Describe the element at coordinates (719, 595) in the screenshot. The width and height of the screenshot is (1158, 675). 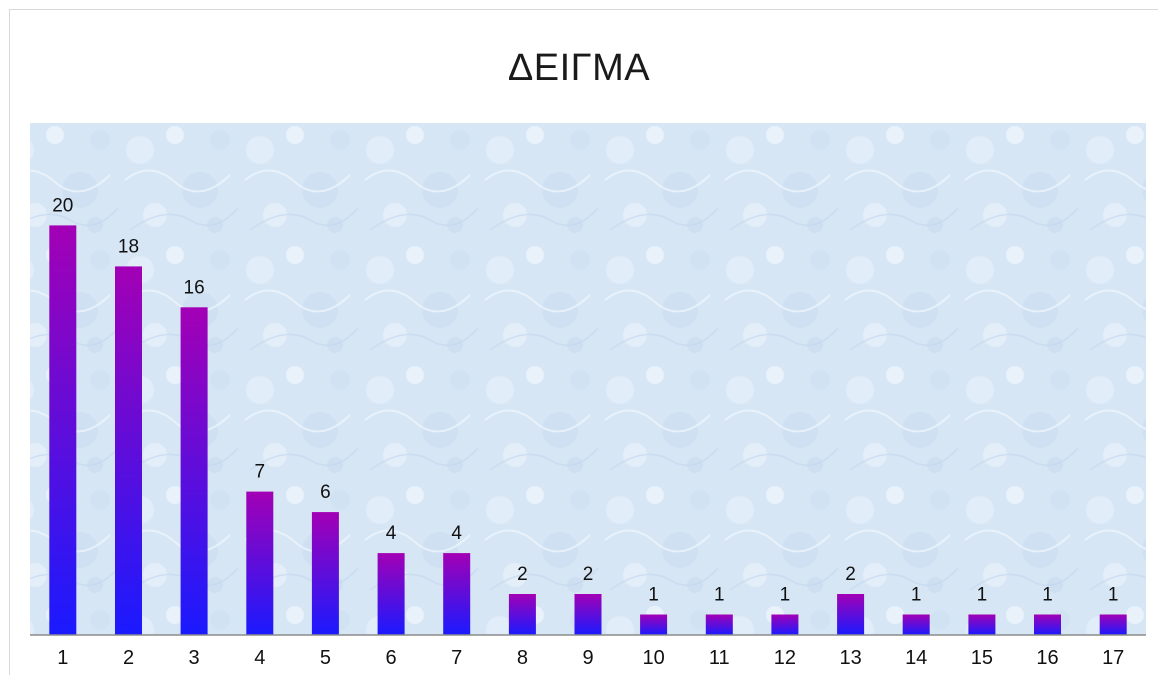
I see `data-label-11: 1` at that location.